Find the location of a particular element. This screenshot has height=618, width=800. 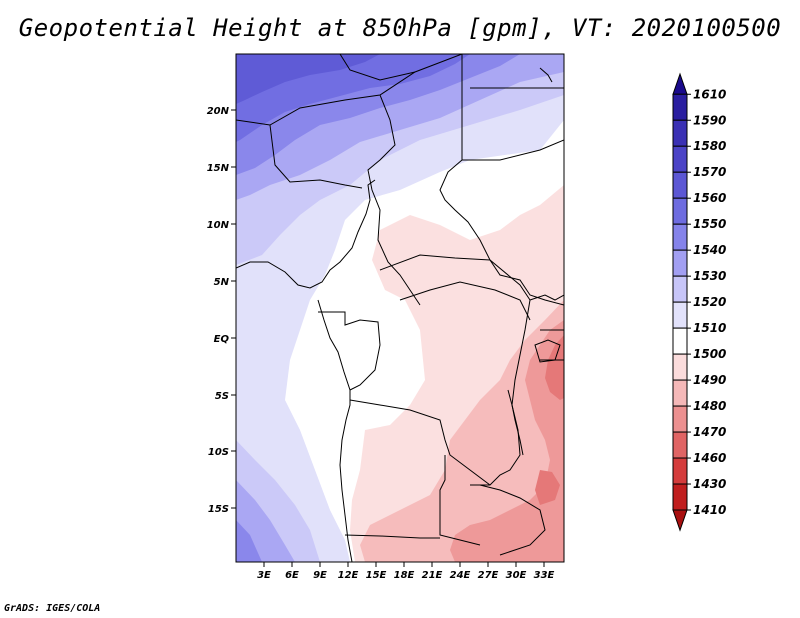

lat-label: 15N is located at coordinates (218, 168).